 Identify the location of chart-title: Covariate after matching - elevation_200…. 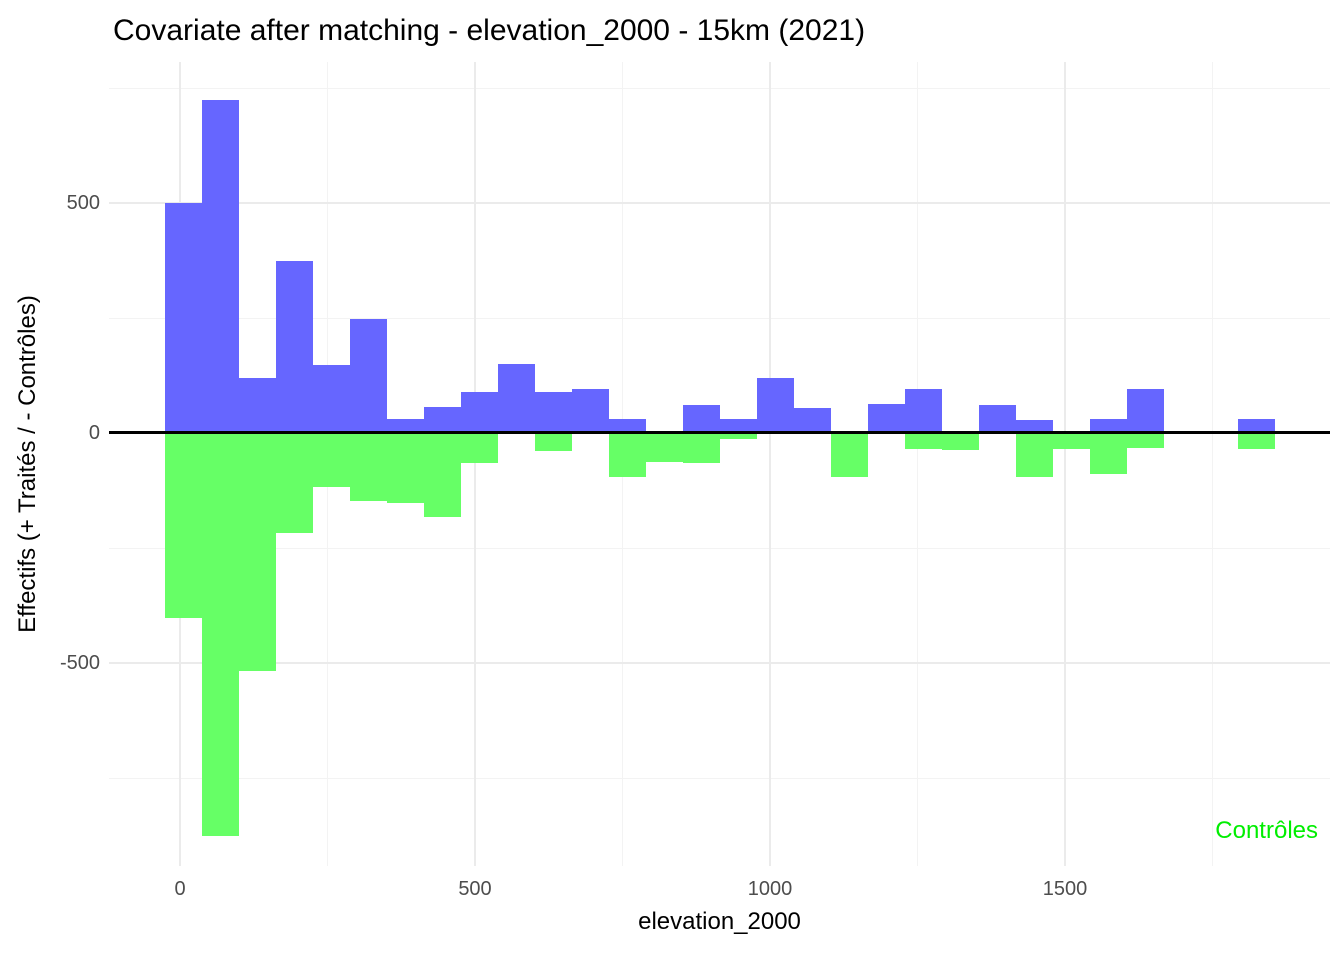
(489, 30).